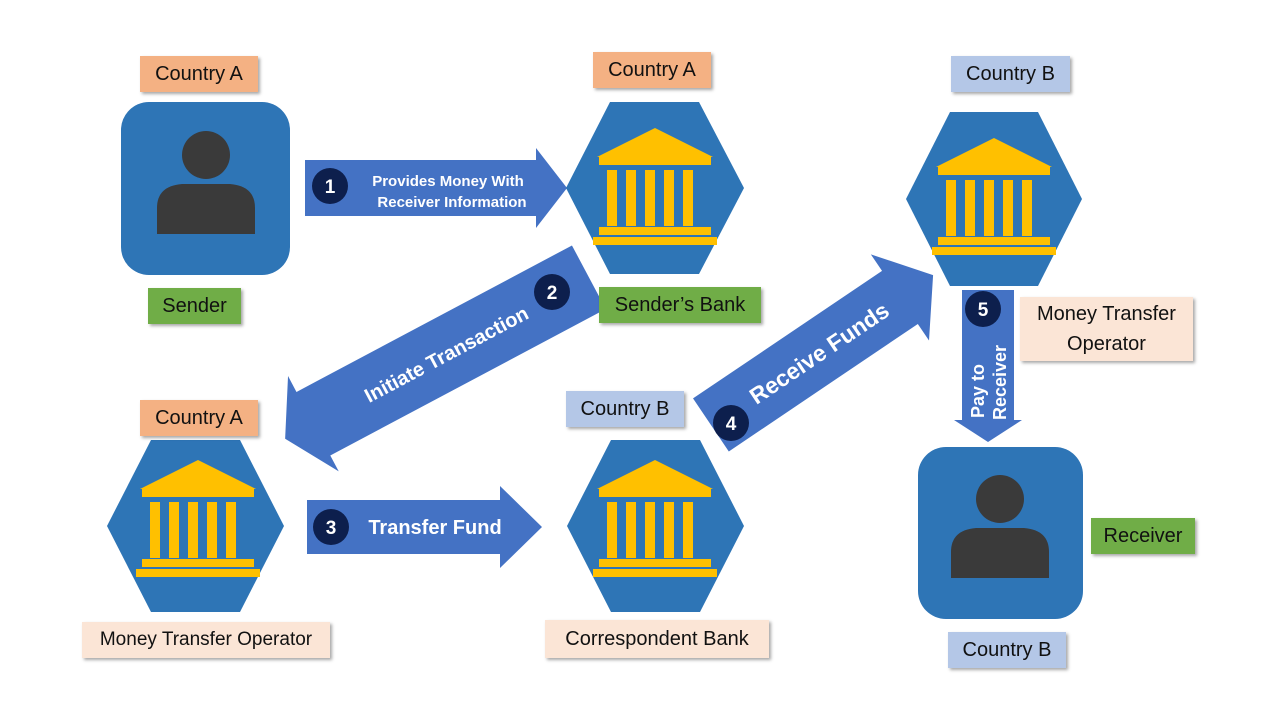  I want to click on receiver-mto-node, so click(994, 199).